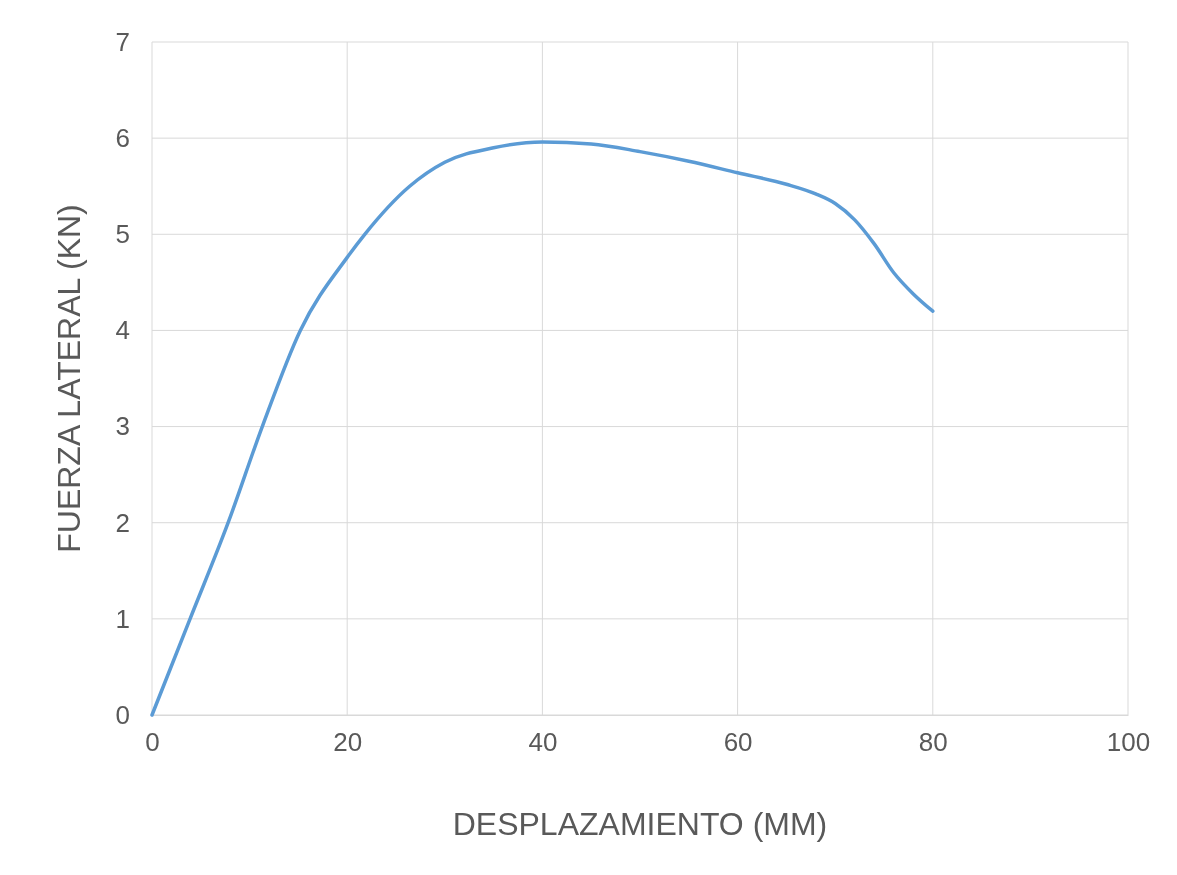 This screenshot has width=1177, height=875. I want to click on x-tick-label: 100, so click(1128, 742).